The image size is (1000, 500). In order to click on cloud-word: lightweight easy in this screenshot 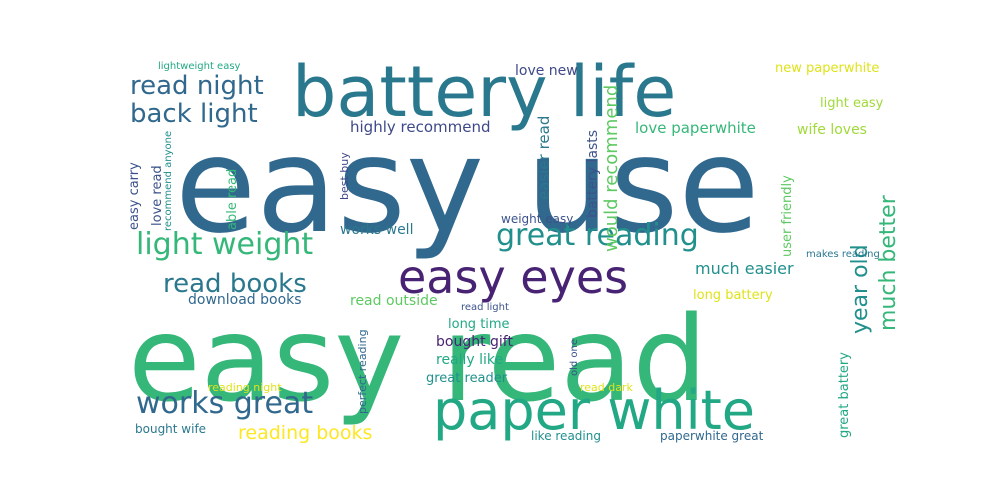, I will do `click(199, 66)`.